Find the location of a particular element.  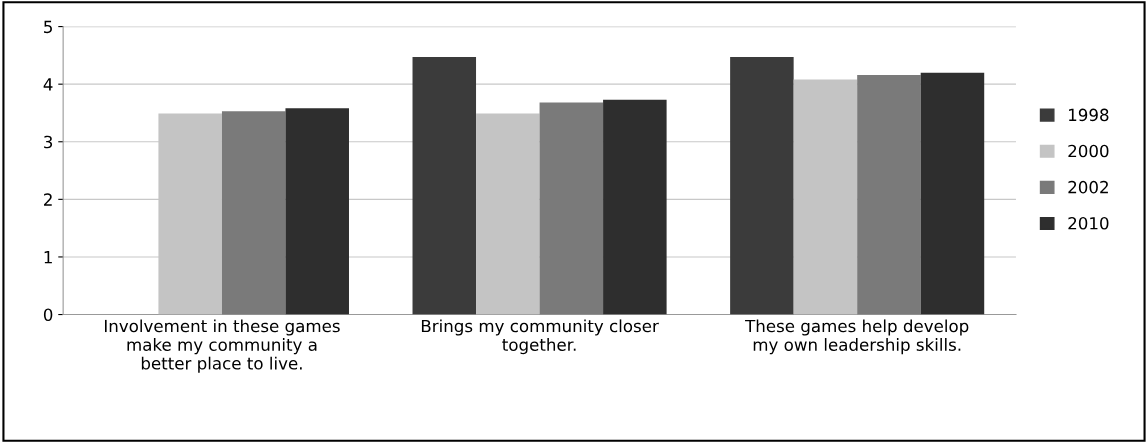

x-tick-label: These games help develop my own leadership skills. is located at coordinates (857, 337).